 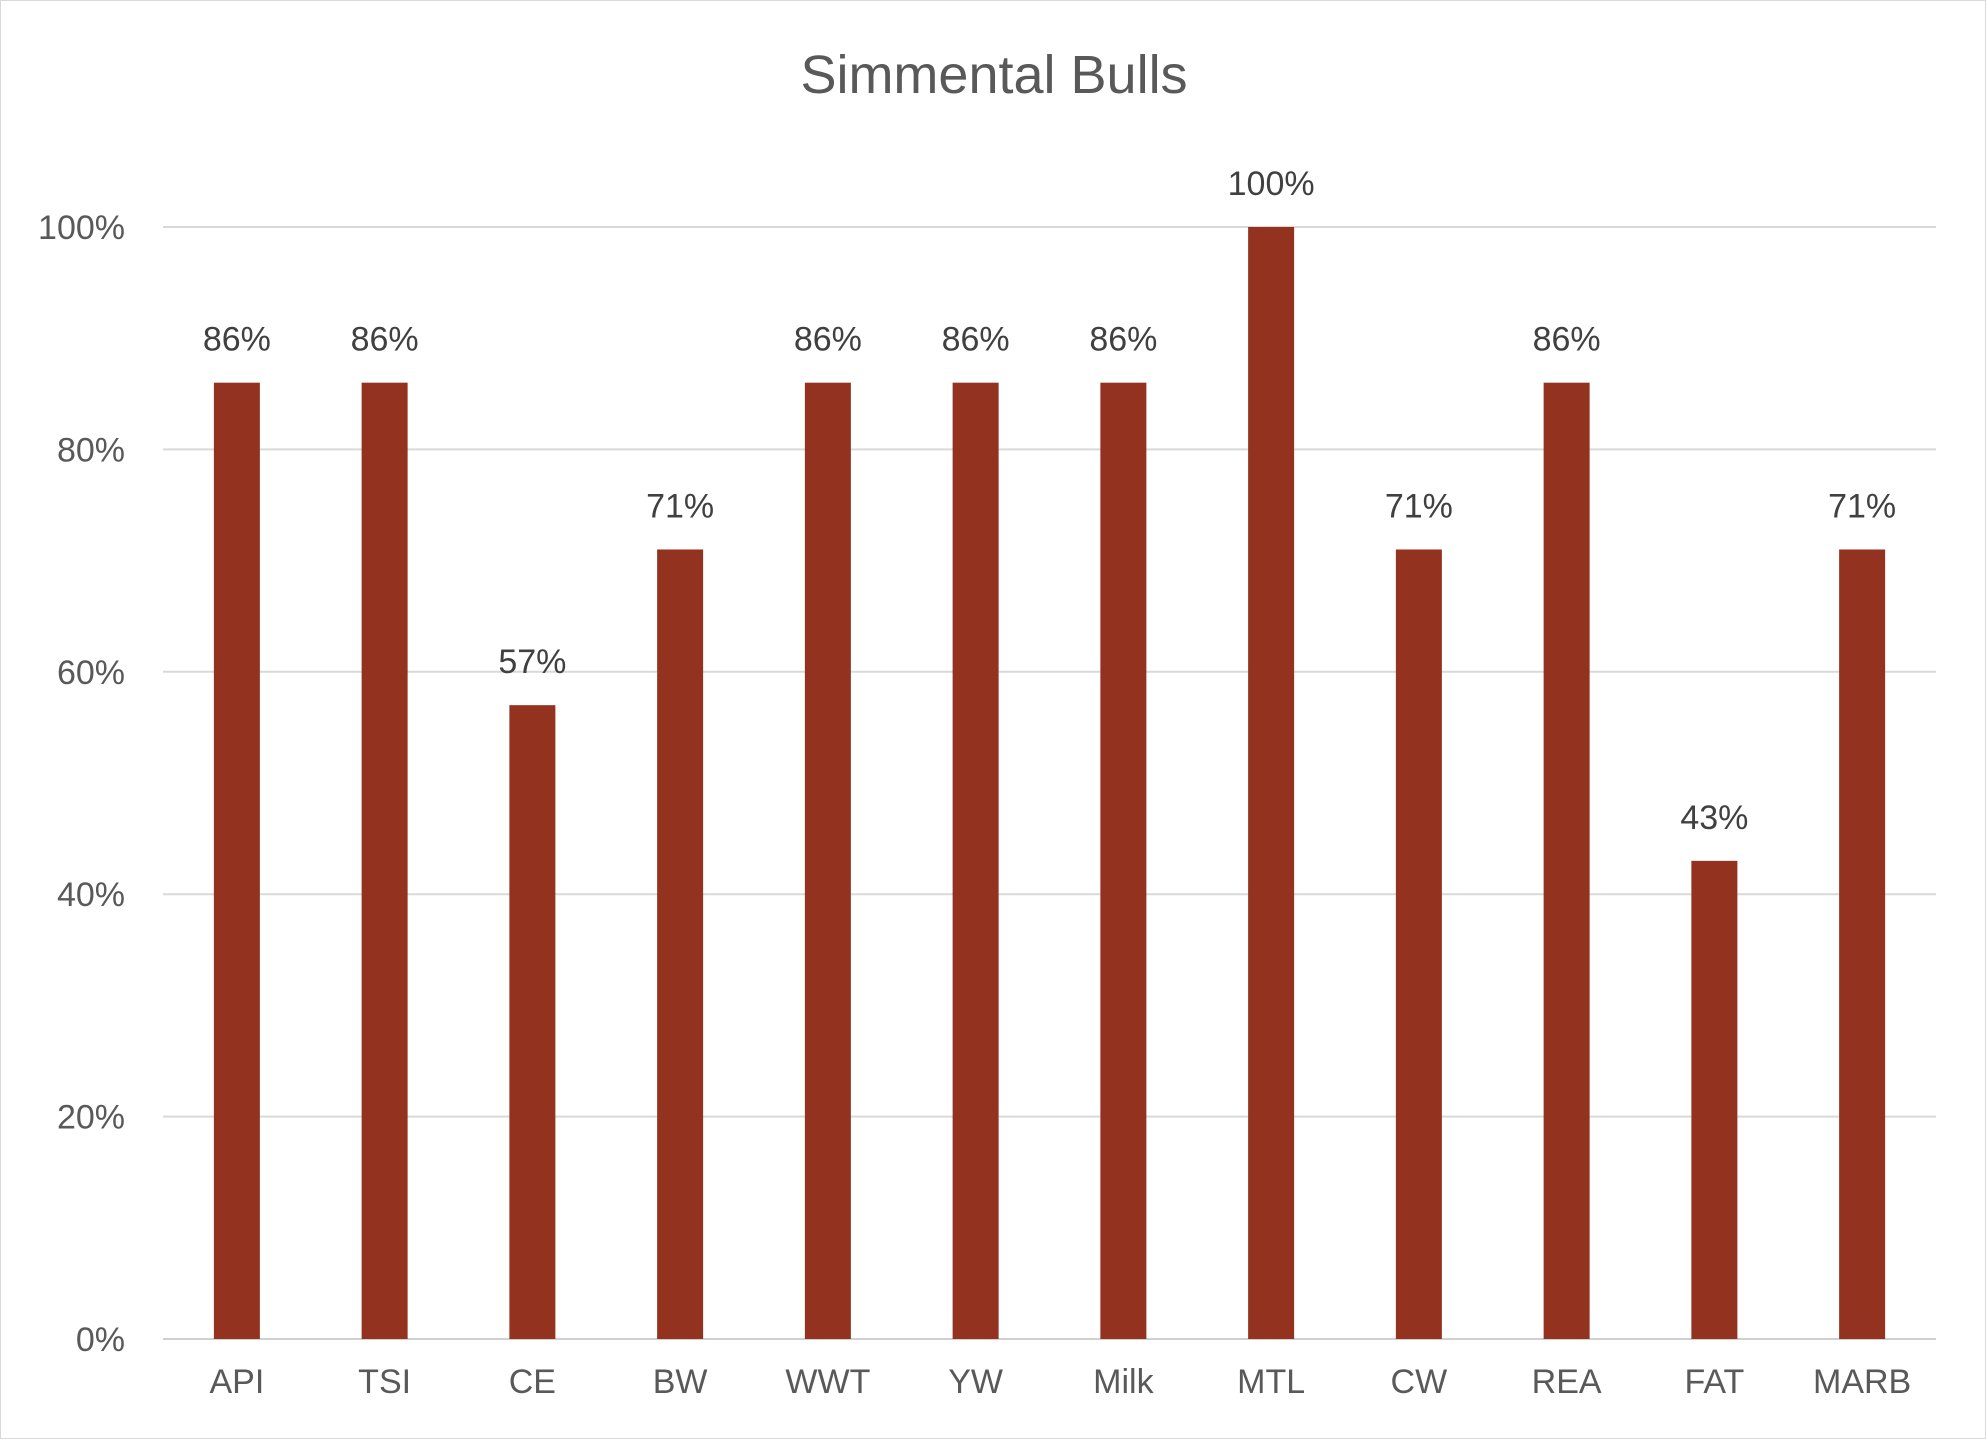 I want to click on bar-wwt, so click(x=827, y=860).